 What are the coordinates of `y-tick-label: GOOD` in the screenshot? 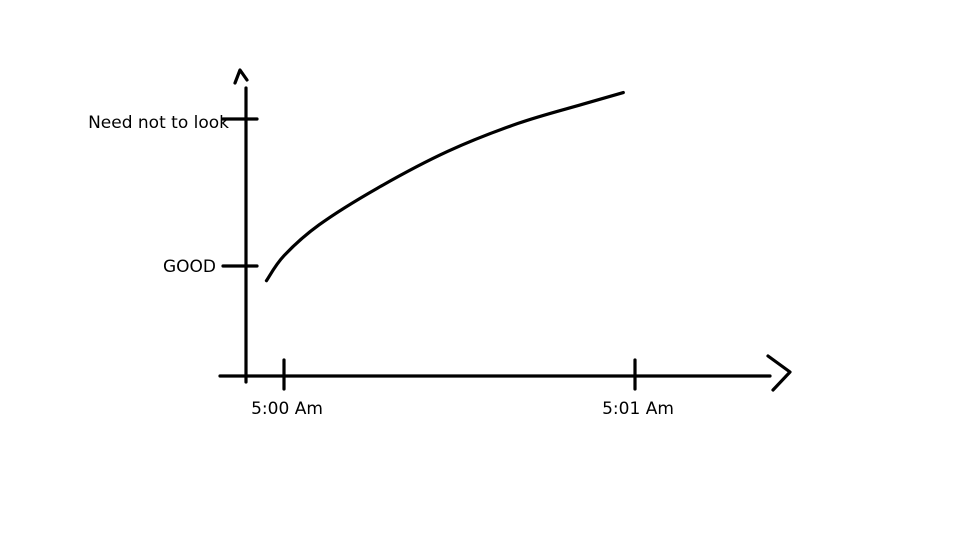 It's located at (189, 267).